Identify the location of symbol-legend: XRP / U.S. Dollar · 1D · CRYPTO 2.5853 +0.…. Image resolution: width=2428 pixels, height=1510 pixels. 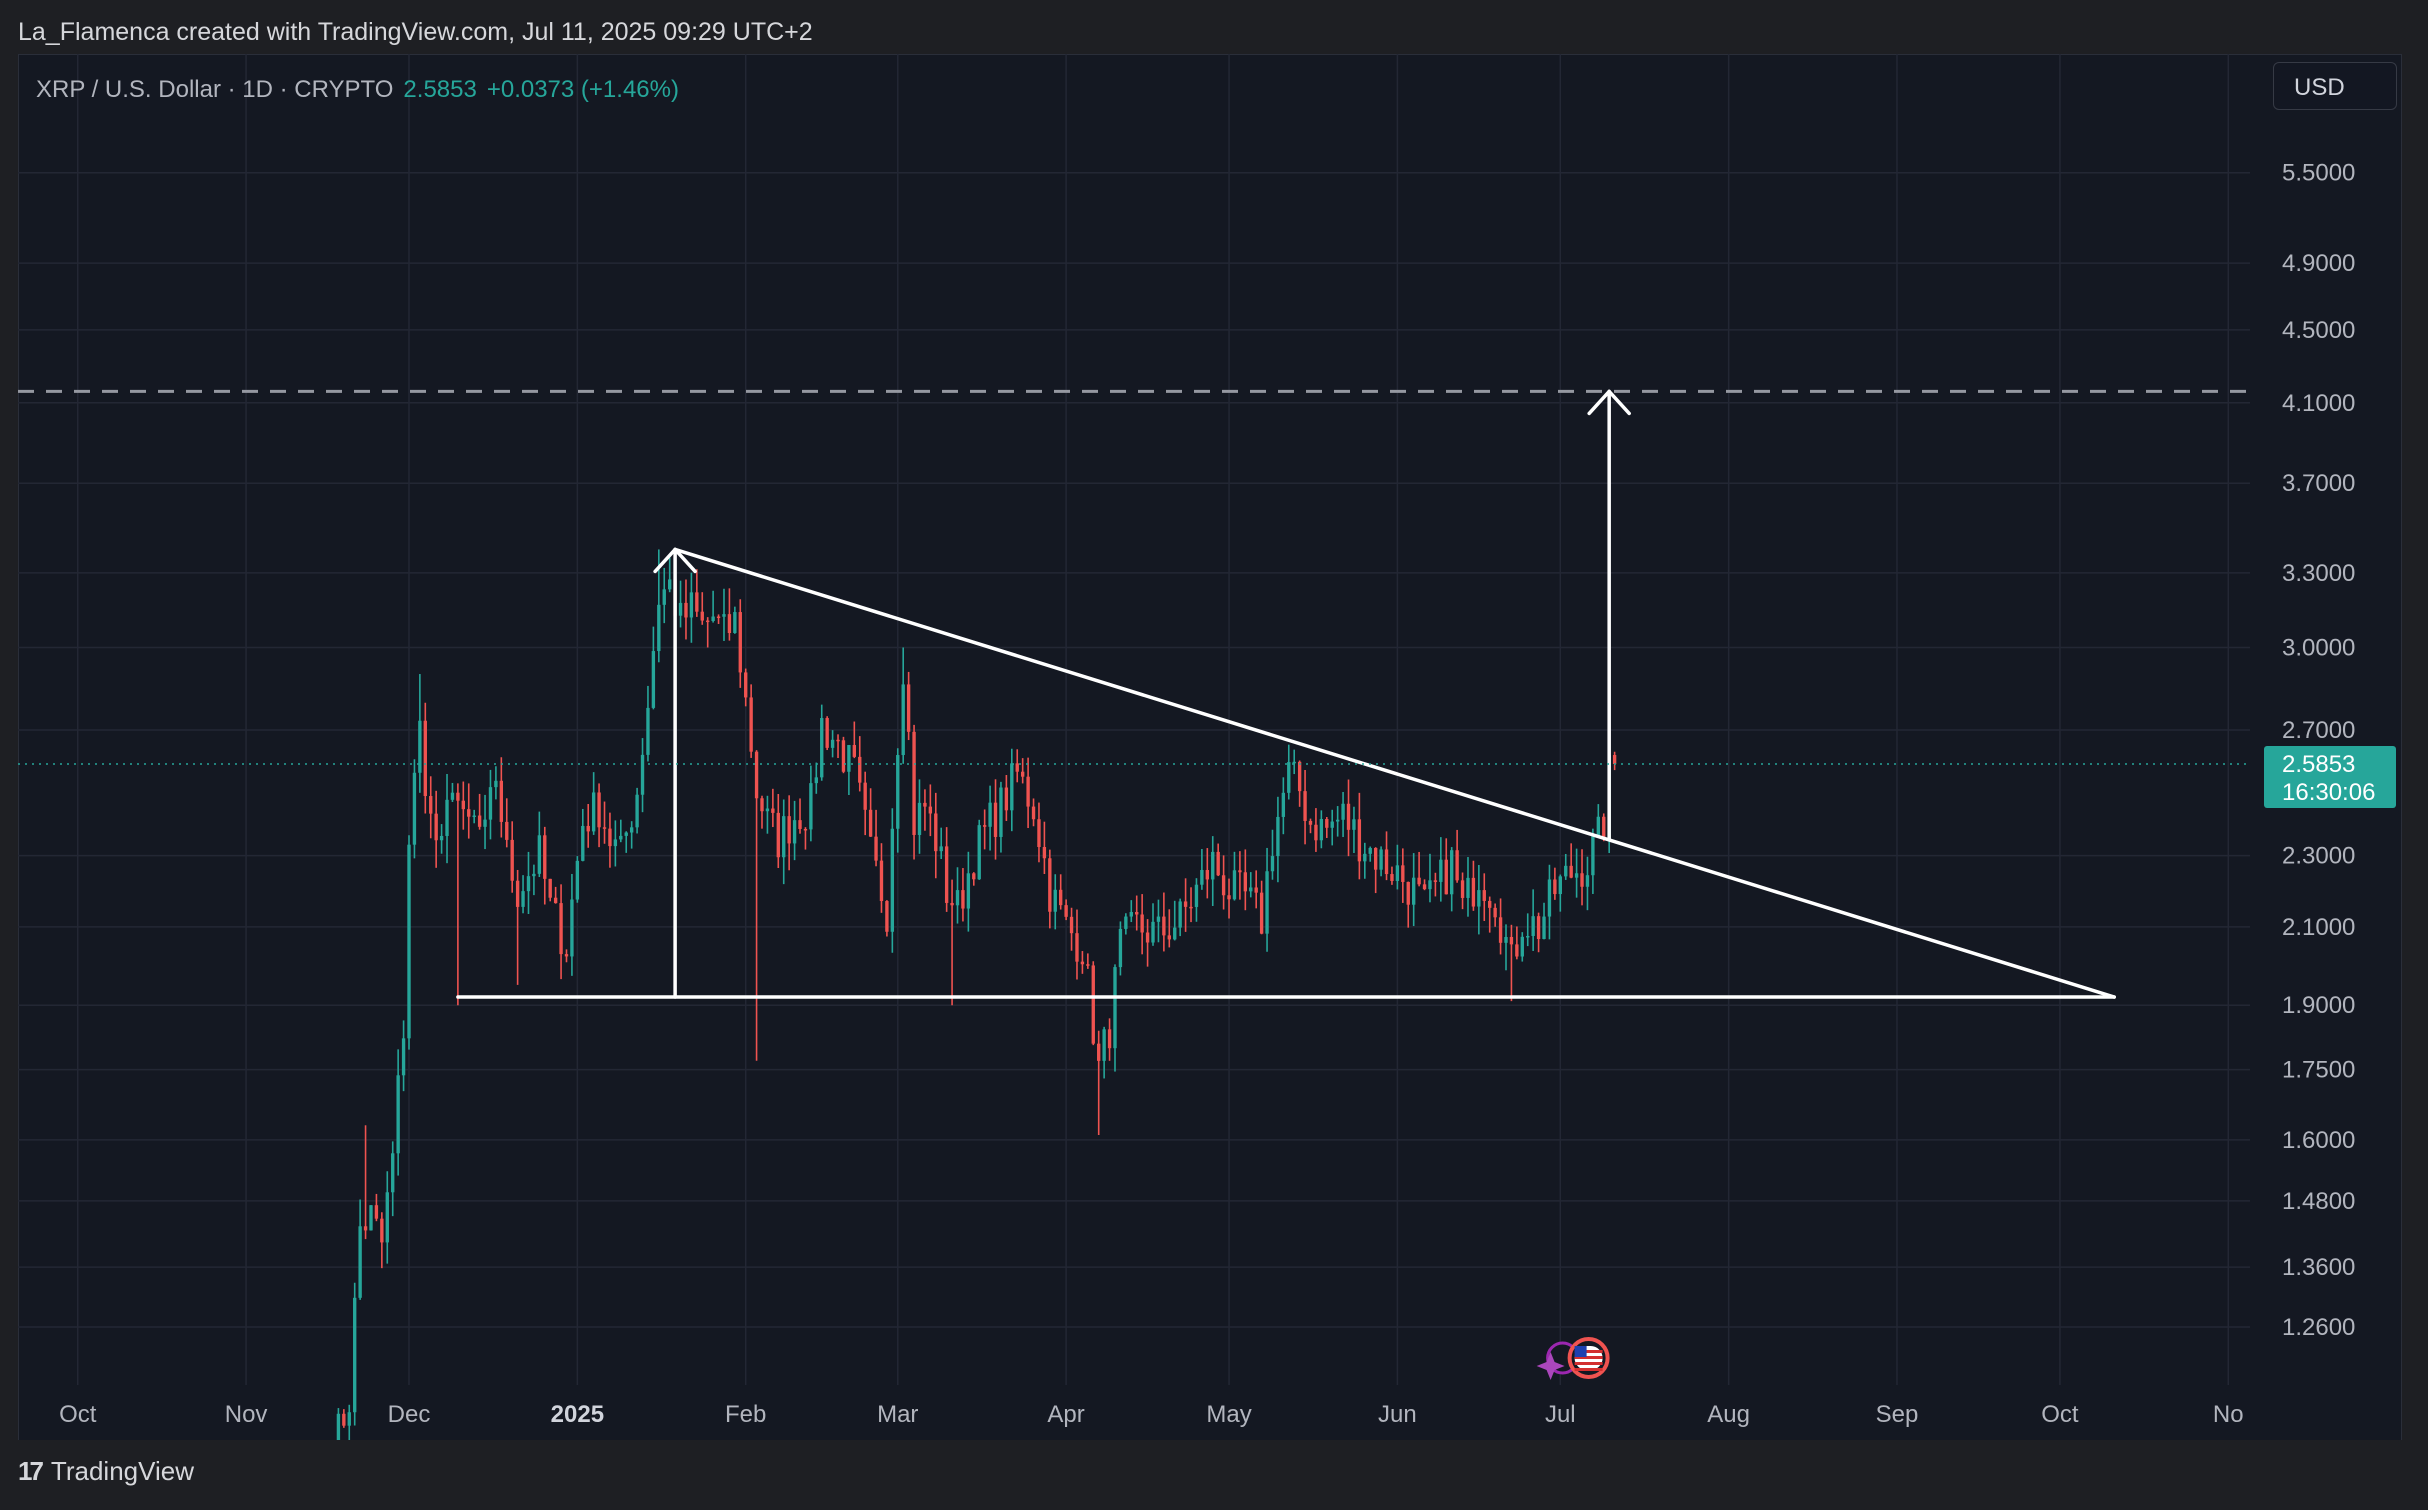
(357, 90).